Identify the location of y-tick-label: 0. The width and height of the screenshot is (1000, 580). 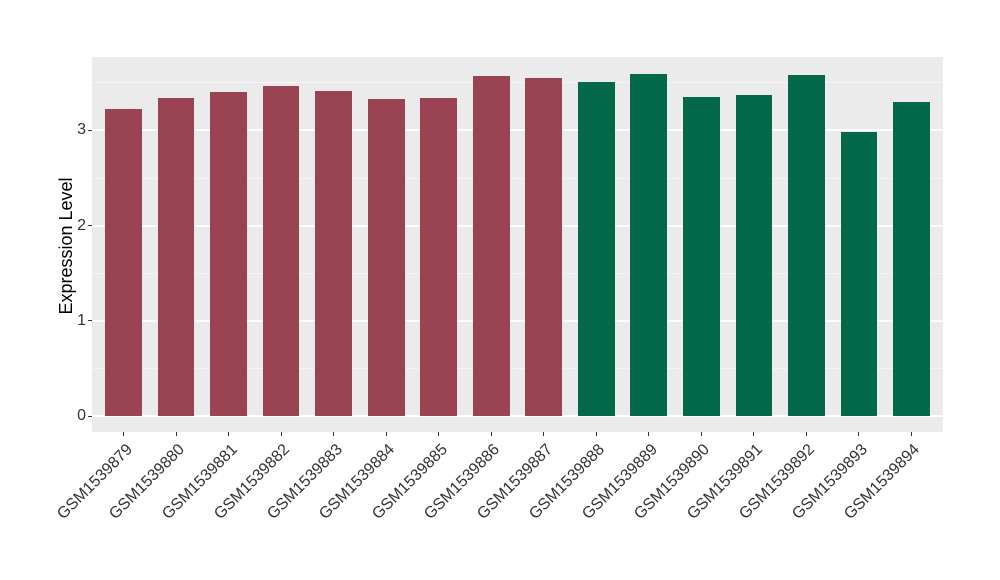
(81, 416).